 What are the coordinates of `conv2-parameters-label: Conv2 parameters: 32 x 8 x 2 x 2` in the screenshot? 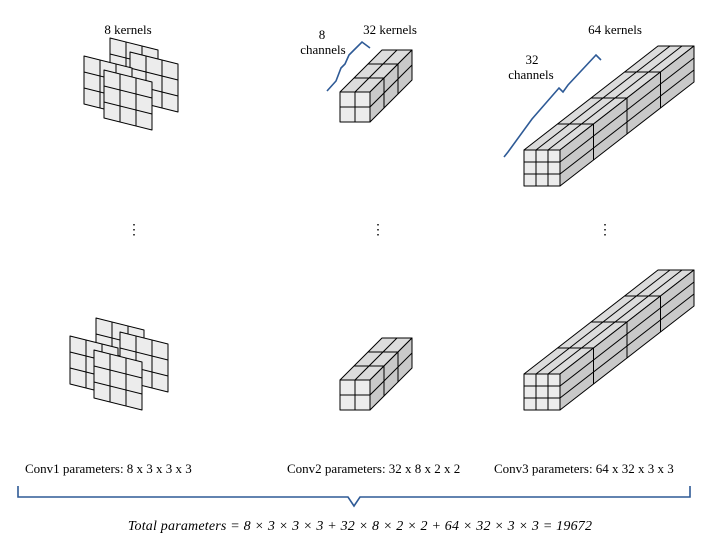 It's located at (374, 468).